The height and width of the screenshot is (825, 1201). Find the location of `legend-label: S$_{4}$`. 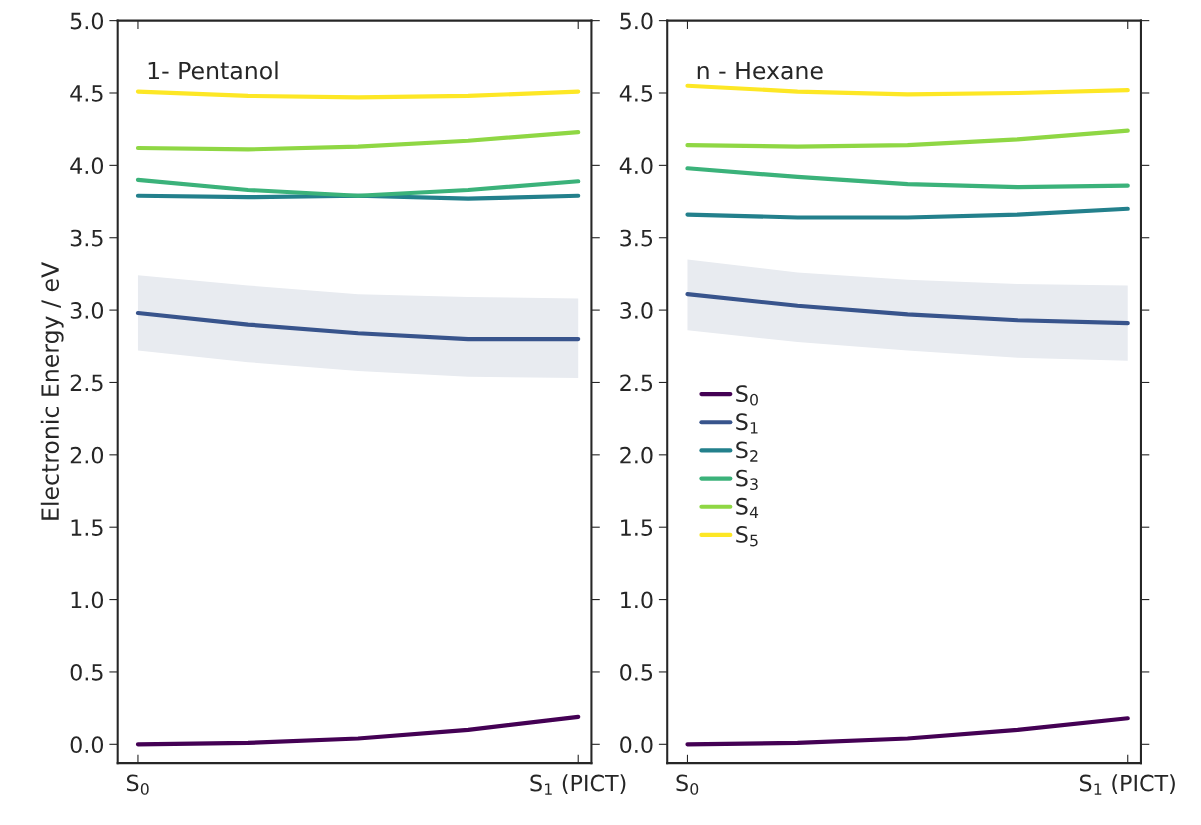

legend-label: S$_{4}$ is located at coordinates (747, 507).